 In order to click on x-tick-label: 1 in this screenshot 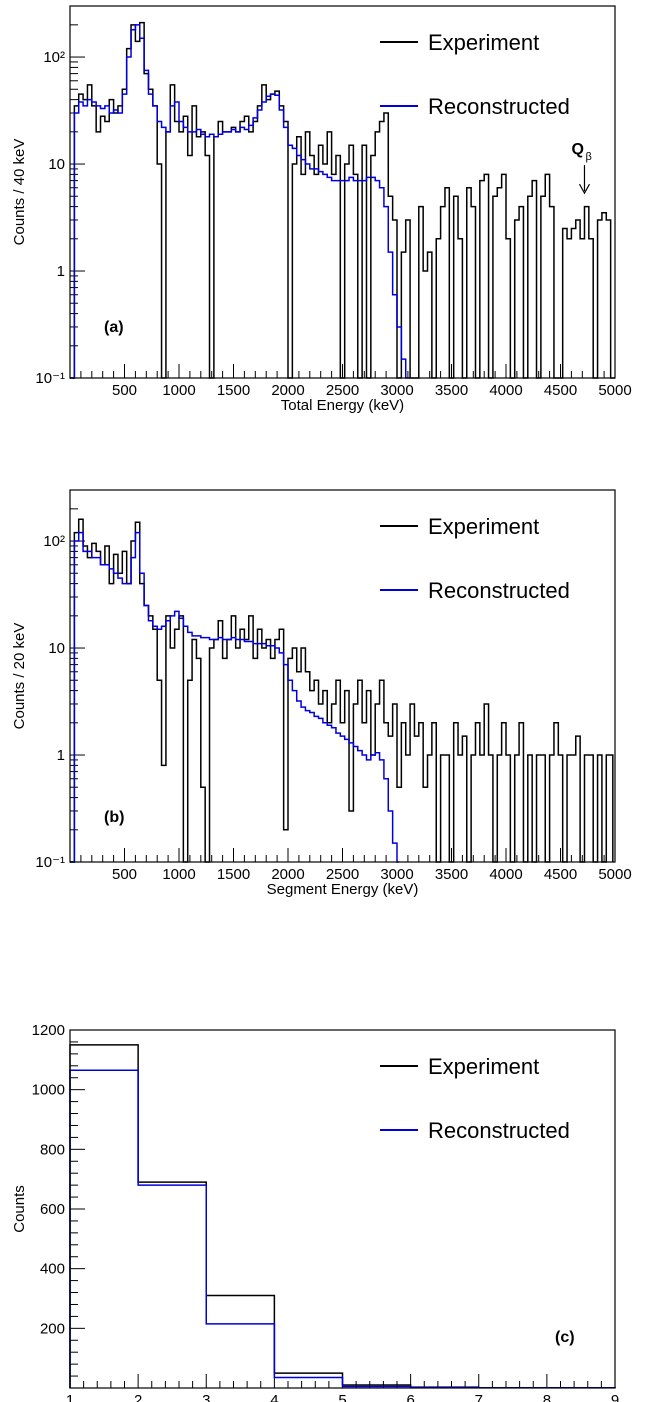, I will do `click(70, 1397)`.